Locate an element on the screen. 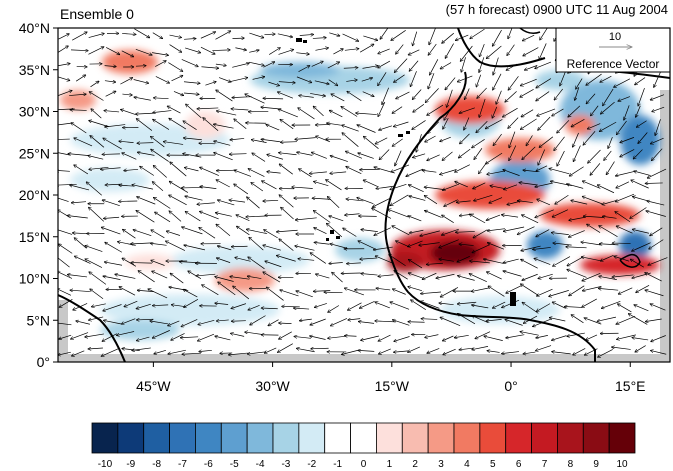  missing-data-left is located at coordinates (63, 331).